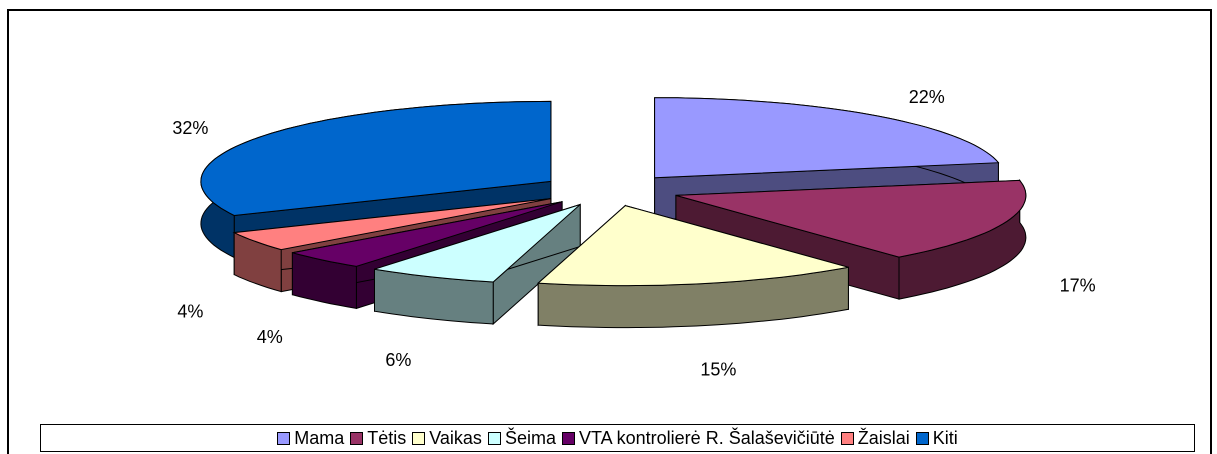  I want to click on legend-label: Žaislai, so click(883, 437).